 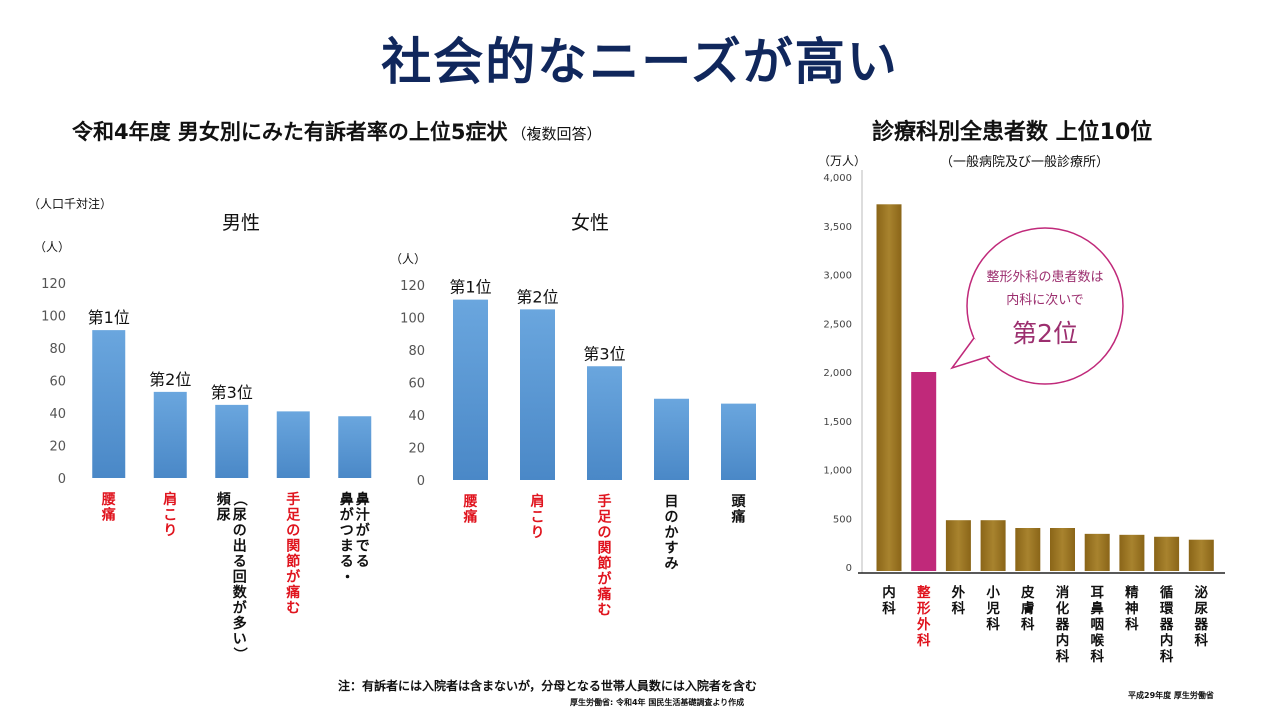 What do you see at coordinates (672, 564) in the screenshot?
I see `female-category-glyph: み` at bounding box center [672, 564].